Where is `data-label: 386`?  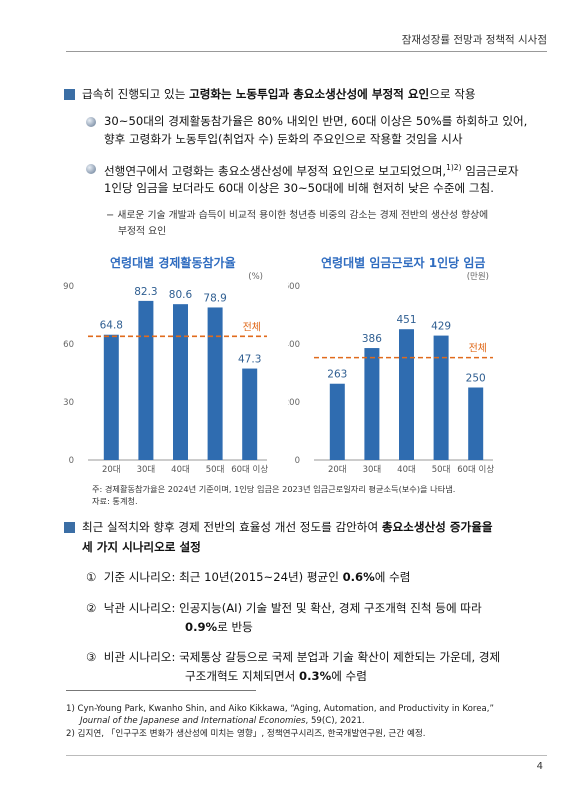
data-label: 386 is located at coordinates (372, 339).